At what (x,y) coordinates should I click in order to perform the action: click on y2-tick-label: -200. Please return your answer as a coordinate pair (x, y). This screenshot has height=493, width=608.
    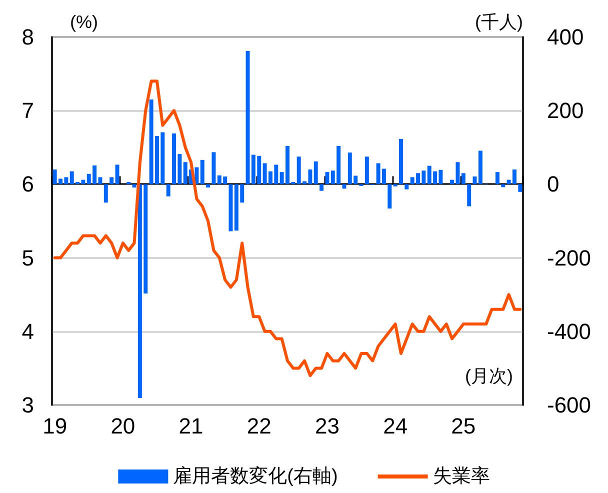
    Looking at the image, I should click on (569, 257).